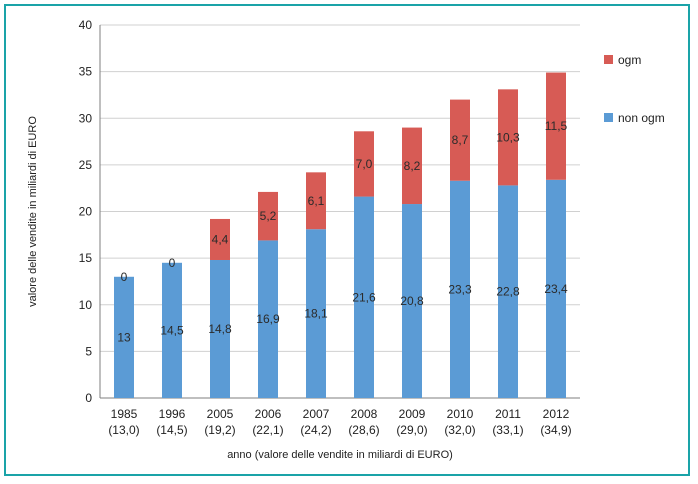  Describe the element at coordinates (171, 430) in the screenshot. I see `x-tick-sublabel: (14,5)` at that location.